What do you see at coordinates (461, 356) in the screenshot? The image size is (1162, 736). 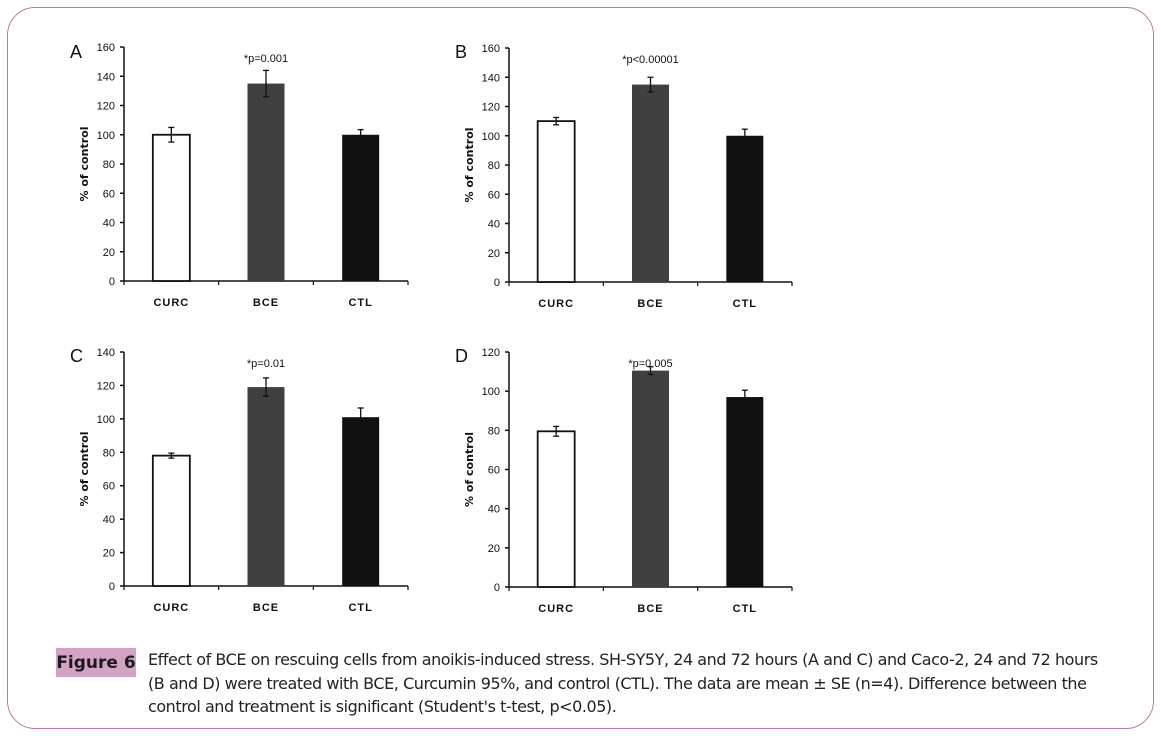 I see `panel-letter: D` at bounding box center [461, 356].